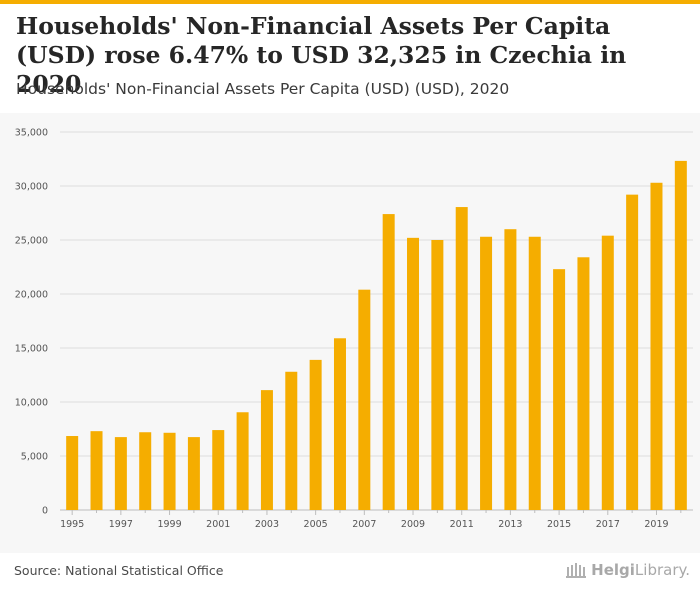 This screenshot has width=700, height=596. Describe the element at coordinates (559, 524) in the screenshot. I see `x-tick-label: 2015` at that location.